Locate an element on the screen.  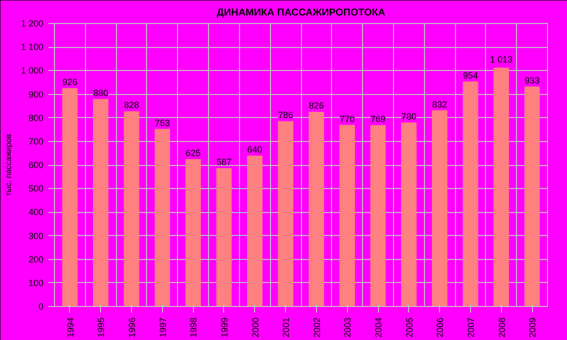
y-tick-label: 500 is located at coordinates (36, 189).